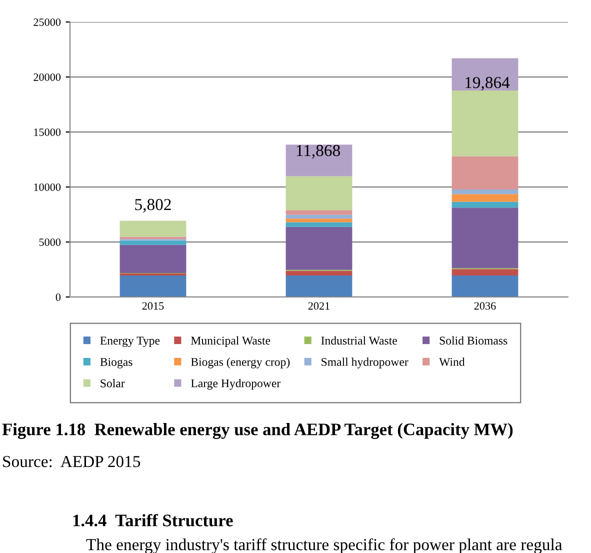  Describe the element at coordinates (236, 384) in the screenshot. I see `legend-label: Large Hydropower` at that location.